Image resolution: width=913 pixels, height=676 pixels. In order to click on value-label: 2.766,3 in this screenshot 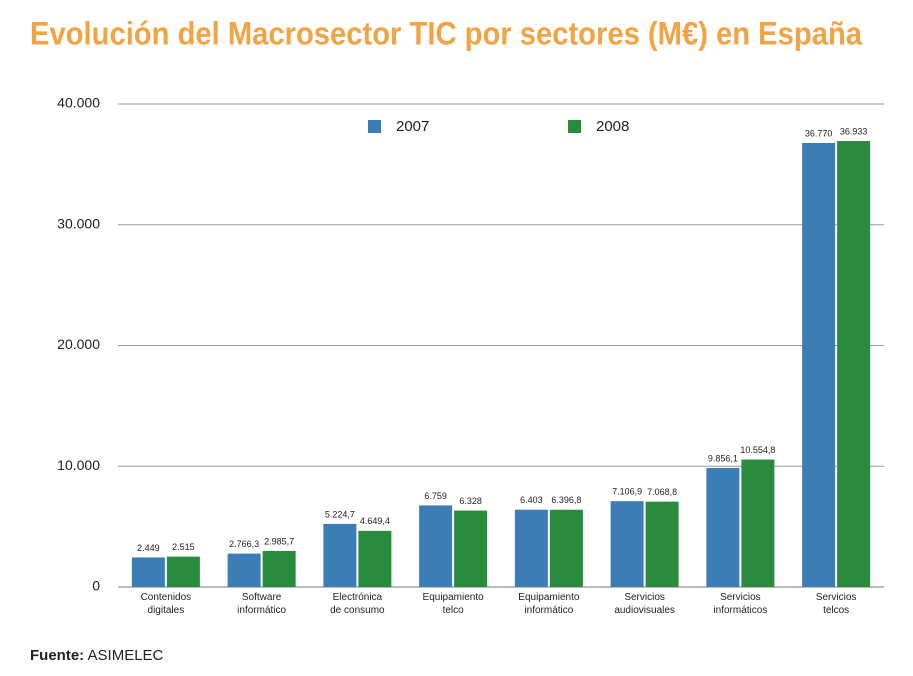, I will do `click(244, 544)`.